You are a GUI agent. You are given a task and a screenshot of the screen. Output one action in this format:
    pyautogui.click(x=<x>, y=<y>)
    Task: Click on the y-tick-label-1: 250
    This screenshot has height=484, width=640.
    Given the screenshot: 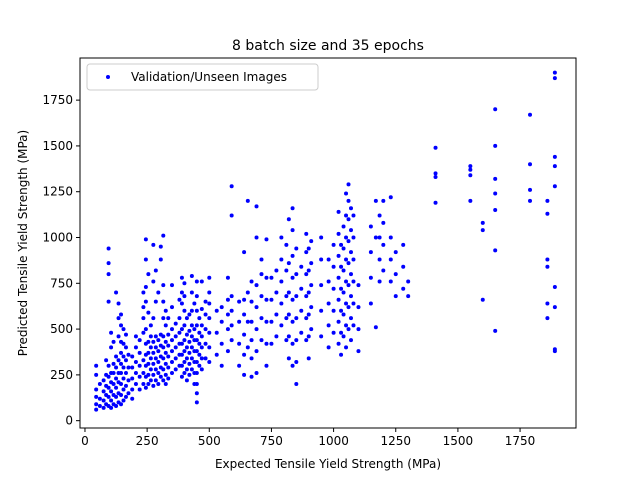 What is the action you would take?
    pyautogui.click(x=61, y=375)
    